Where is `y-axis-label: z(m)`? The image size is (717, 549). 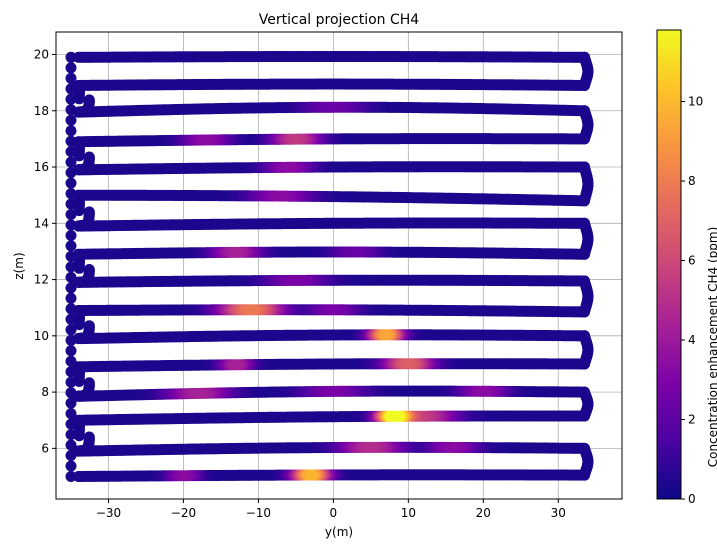 y-axis-label: z(m) is located at coordinates (19, 265).